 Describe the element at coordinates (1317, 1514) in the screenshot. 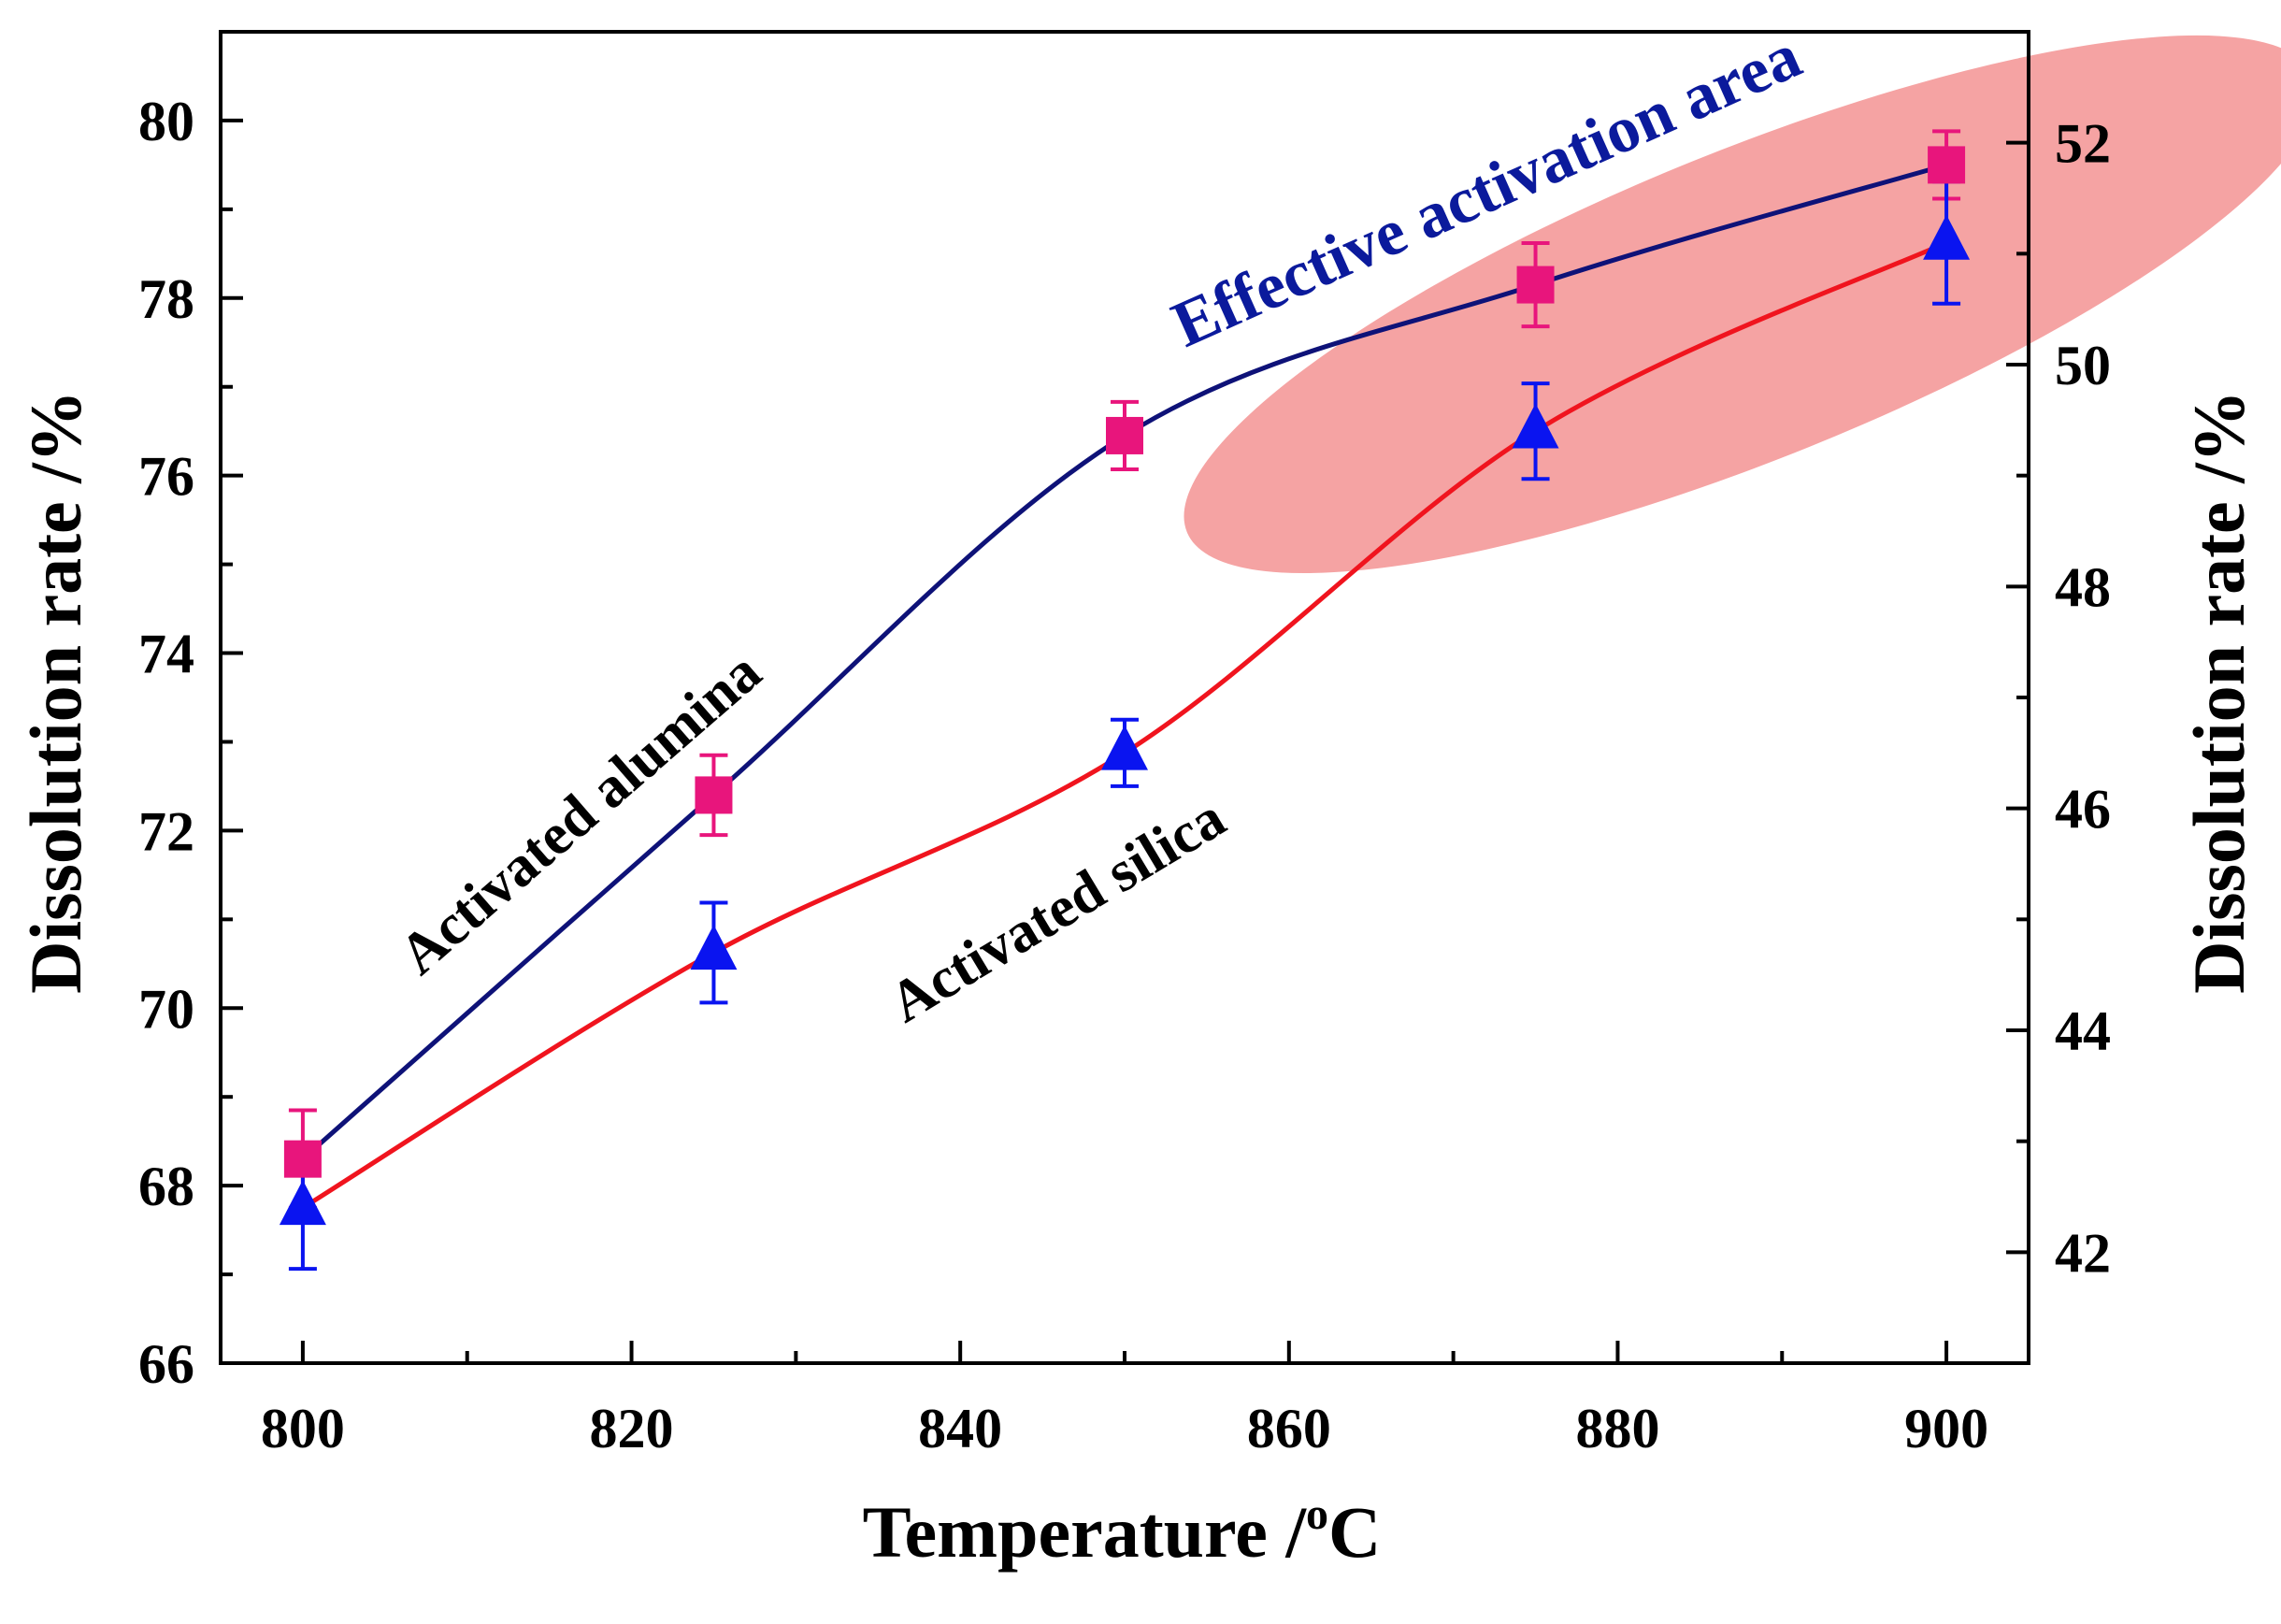

I see `x-axis-title-sup: o` at that location.